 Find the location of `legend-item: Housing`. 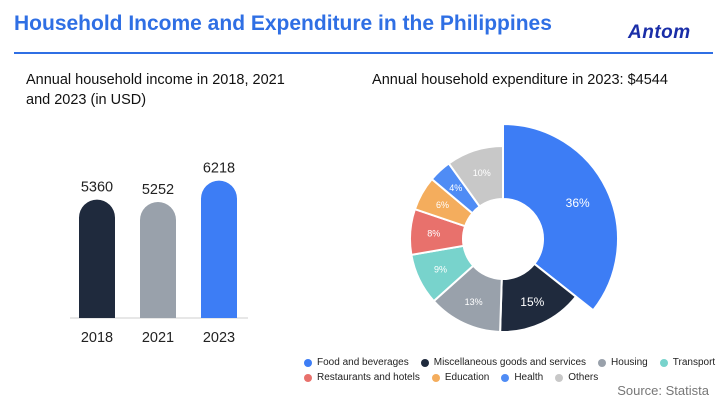

legend-item: Housing is located at coordinates (623, 362).